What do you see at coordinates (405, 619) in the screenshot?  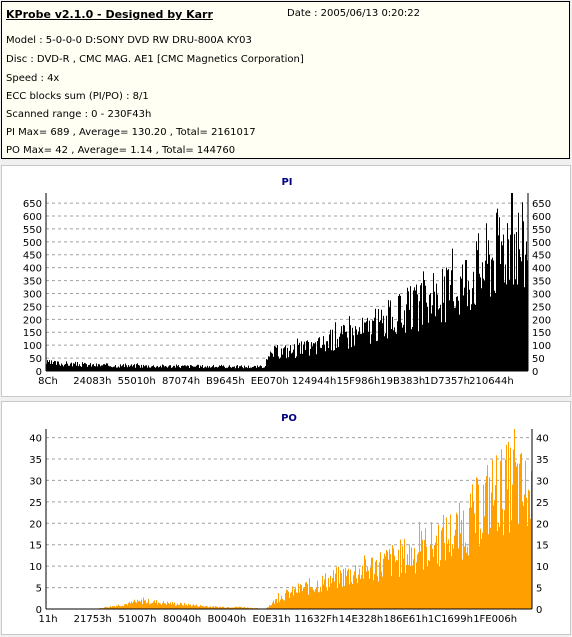 I see `x-tick-label: 186E61h` at bounding box center [405, 619].